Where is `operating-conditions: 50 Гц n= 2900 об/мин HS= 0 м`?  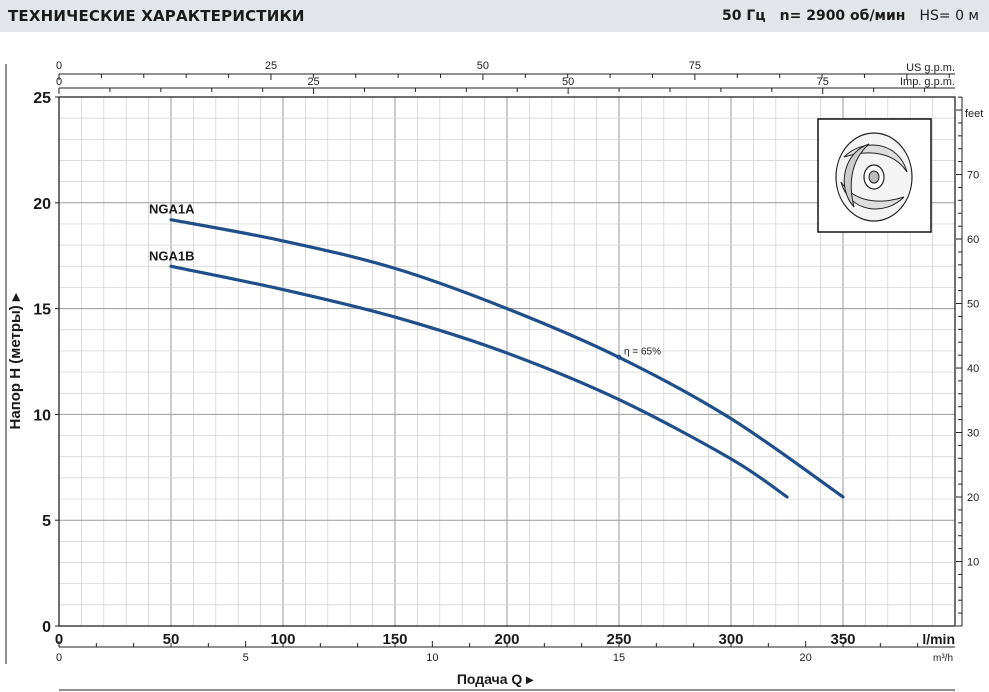 operating-conditions: 50 Гц n= 2900 об/мин HS= 0 м is located at coordinates (850, 16).